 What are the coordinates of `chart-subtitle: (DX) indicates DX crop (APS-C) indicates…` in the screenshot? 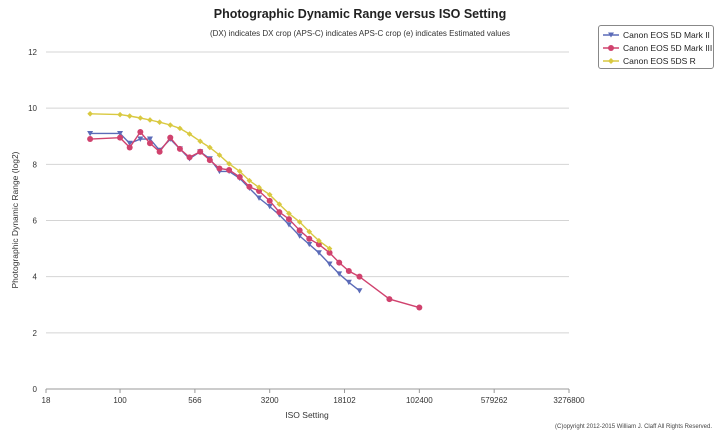 It's located at (360, 33).